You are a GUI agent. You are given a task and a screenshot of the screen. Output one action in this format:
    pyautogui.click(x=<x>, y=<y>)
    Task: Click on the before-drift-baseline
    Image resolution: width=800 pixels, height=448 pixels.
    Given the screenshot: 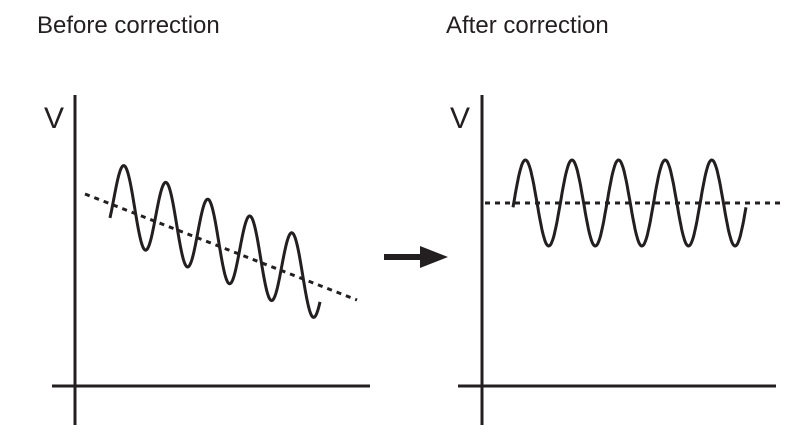 What is the action you would take?
    pyautogui.click(x=221, y=247)
    